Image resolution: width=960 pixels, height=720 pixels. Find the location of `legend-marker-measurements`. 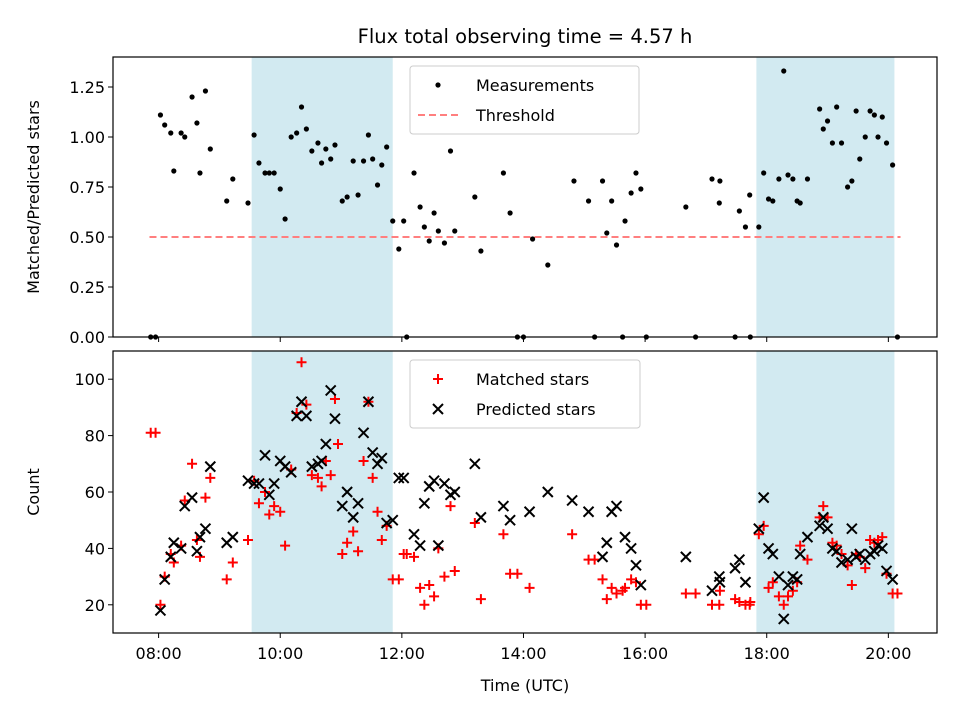

legend-marker-measurements is located at coordinates (438, 85).